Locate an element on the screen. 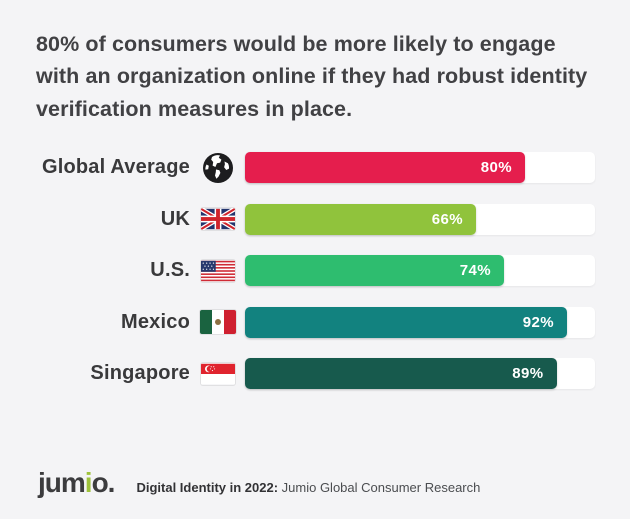 The height and width of the screenshot is (519, 630). bar-row-singapore: Singapore 89% is located at coordinates (315, 373).